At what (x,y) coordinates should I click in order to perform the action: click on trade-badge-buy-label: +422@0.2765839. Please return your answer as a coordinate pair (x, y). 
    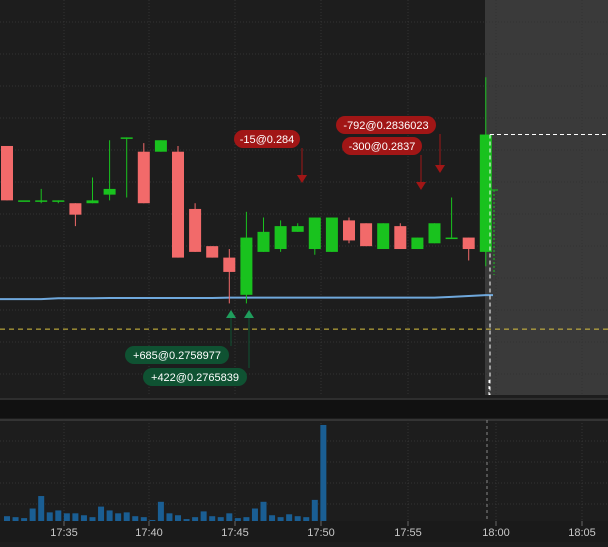
    Looking at the image, I should click on (195, 378).